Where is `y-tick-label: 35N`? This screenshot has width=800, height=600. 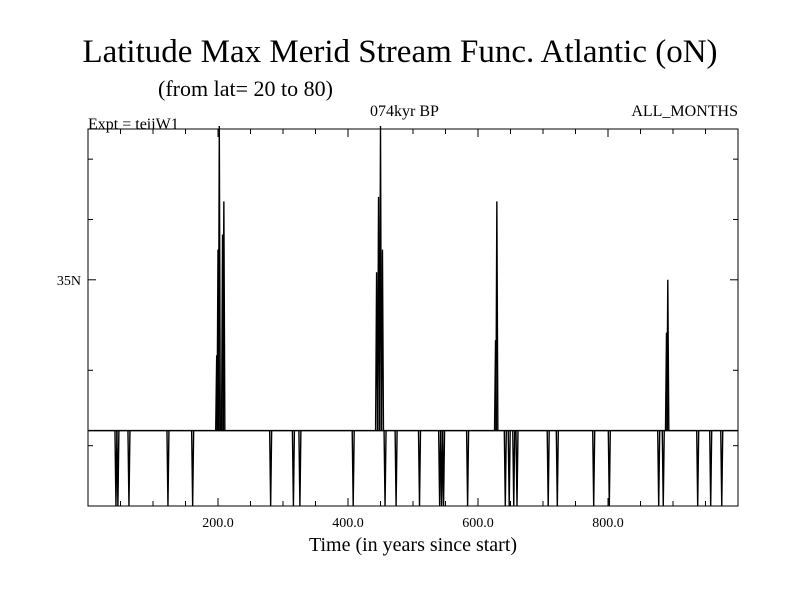 y-tick-label: 35N is located at coordinates (69, 281).